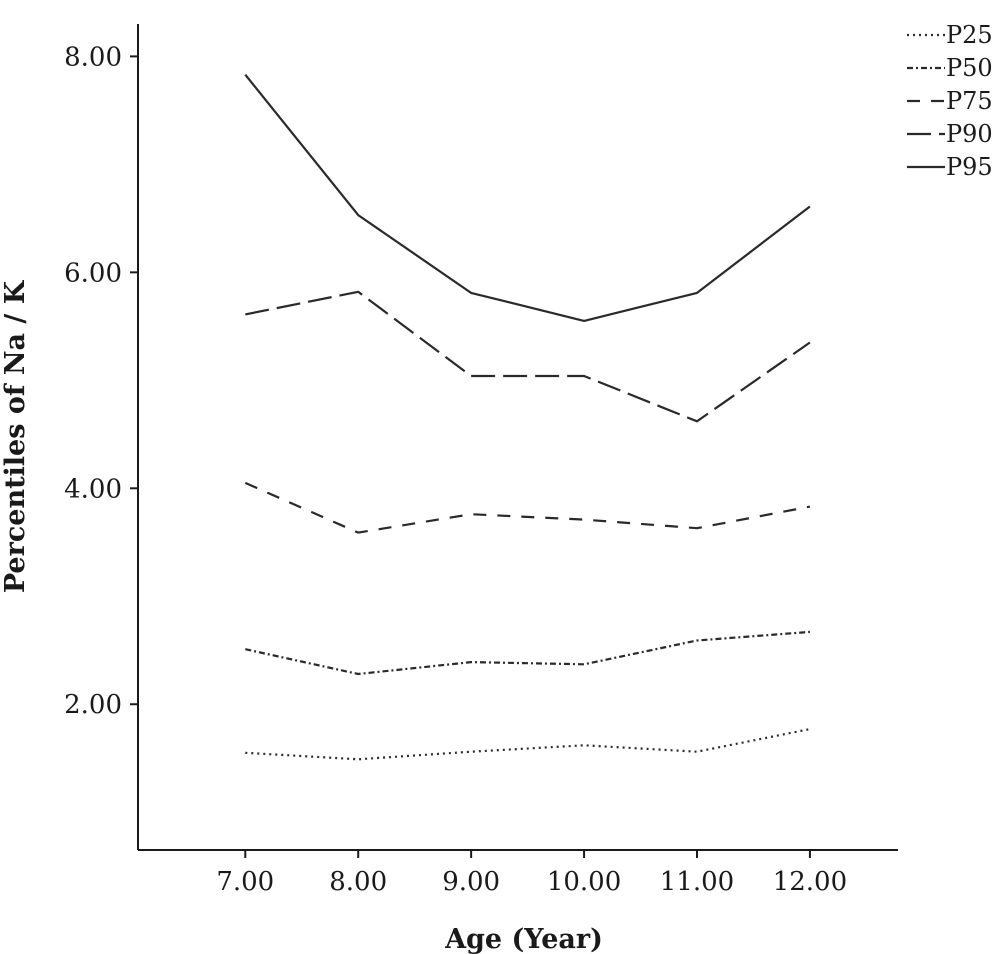 The width and height of the screenshot is (1000, 954). What do you see at coordinates (969, 167) in the screenshot?
I see `legend-label: P95` at bounding box center [969, 167].